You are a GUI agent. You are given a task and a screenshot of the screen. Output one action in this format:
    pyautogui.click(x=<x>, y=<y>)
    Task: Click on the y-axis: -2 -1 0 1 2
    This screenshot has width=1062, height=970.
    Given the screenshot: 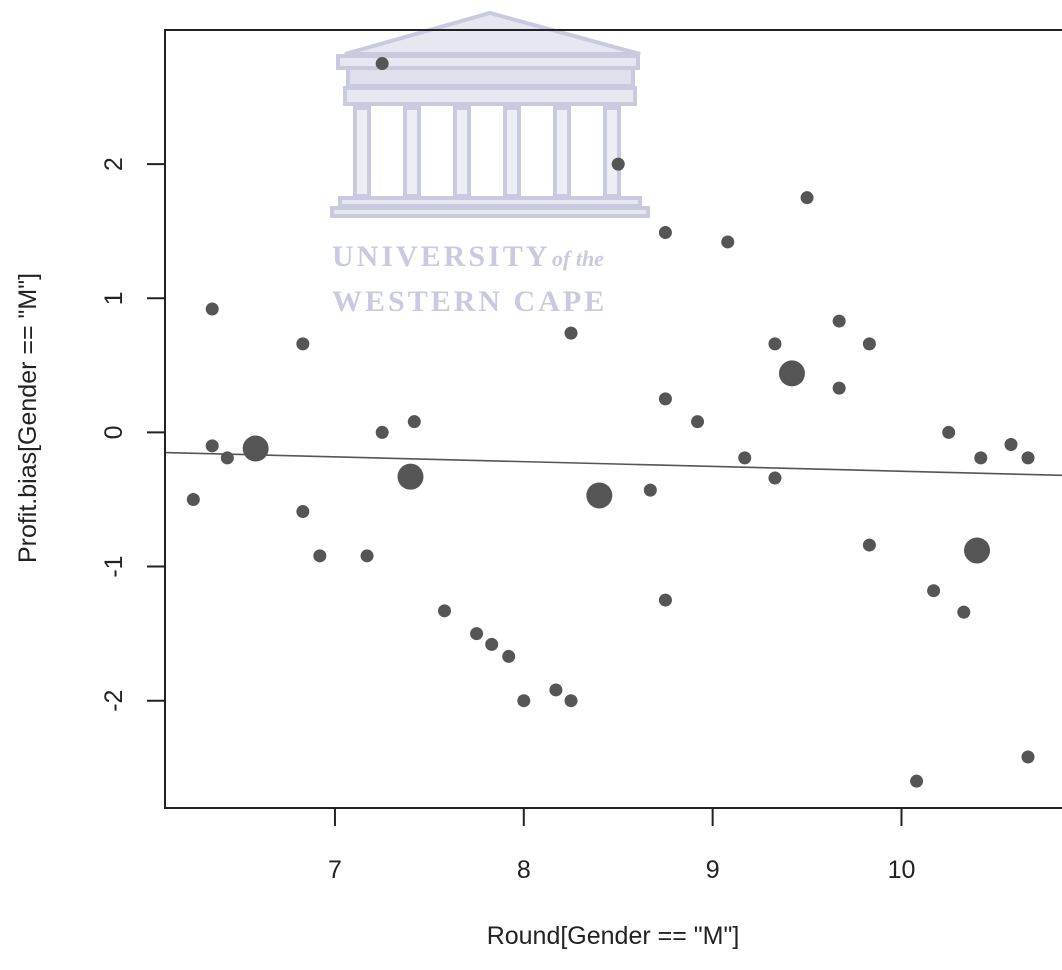 What is the action you would take?
    pyautogui.click(x=133, y=434)
    